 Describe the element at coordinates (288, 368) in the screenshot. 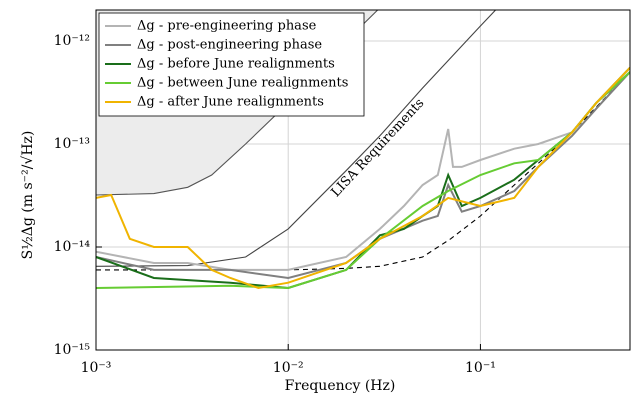

I see `x-tick-label: 10⁻²` at that location.